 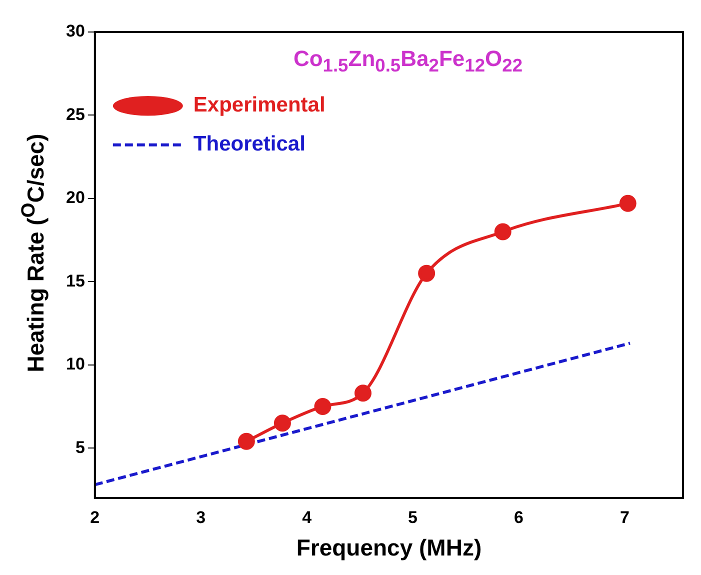 What do you see at coordinates (95, 517) in the screenshot?
I see `x-tick-label: 2` at bounding box center [95, 517].